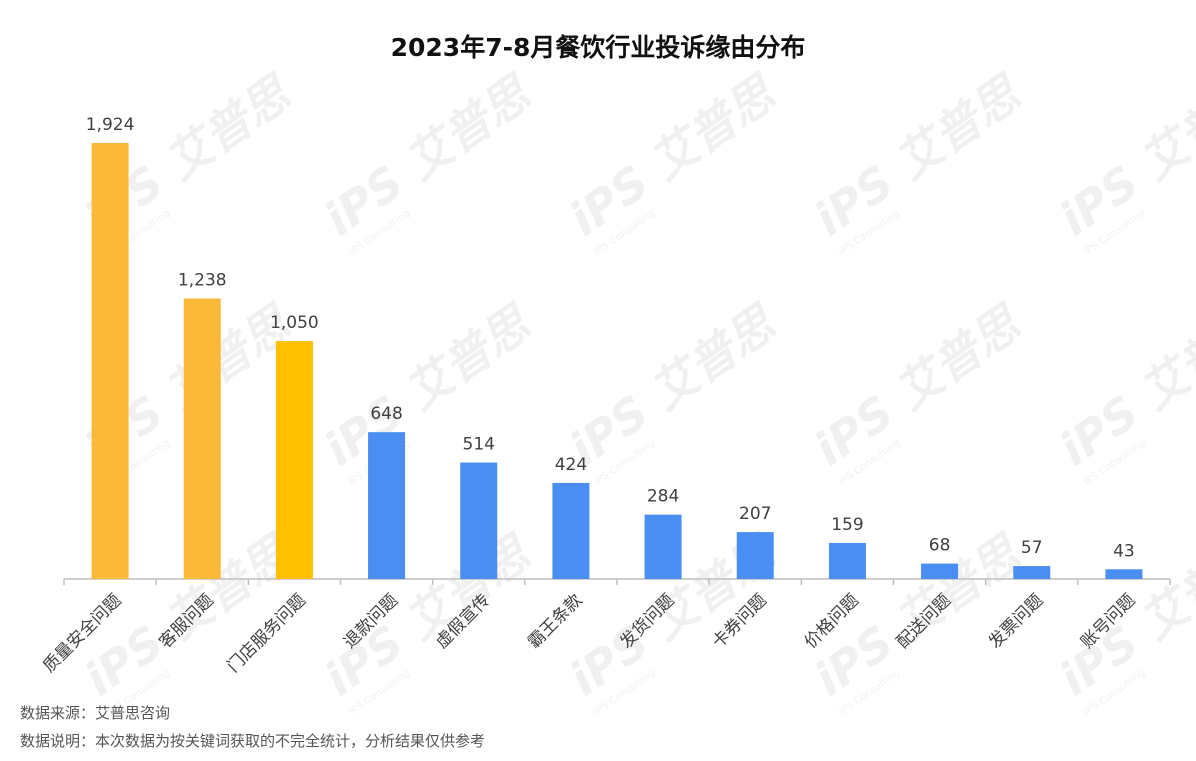 Image resolution: width=1196 pixels, height=761 pixels. I want to click on bar-value-label: 1,238, so click(202, 280).